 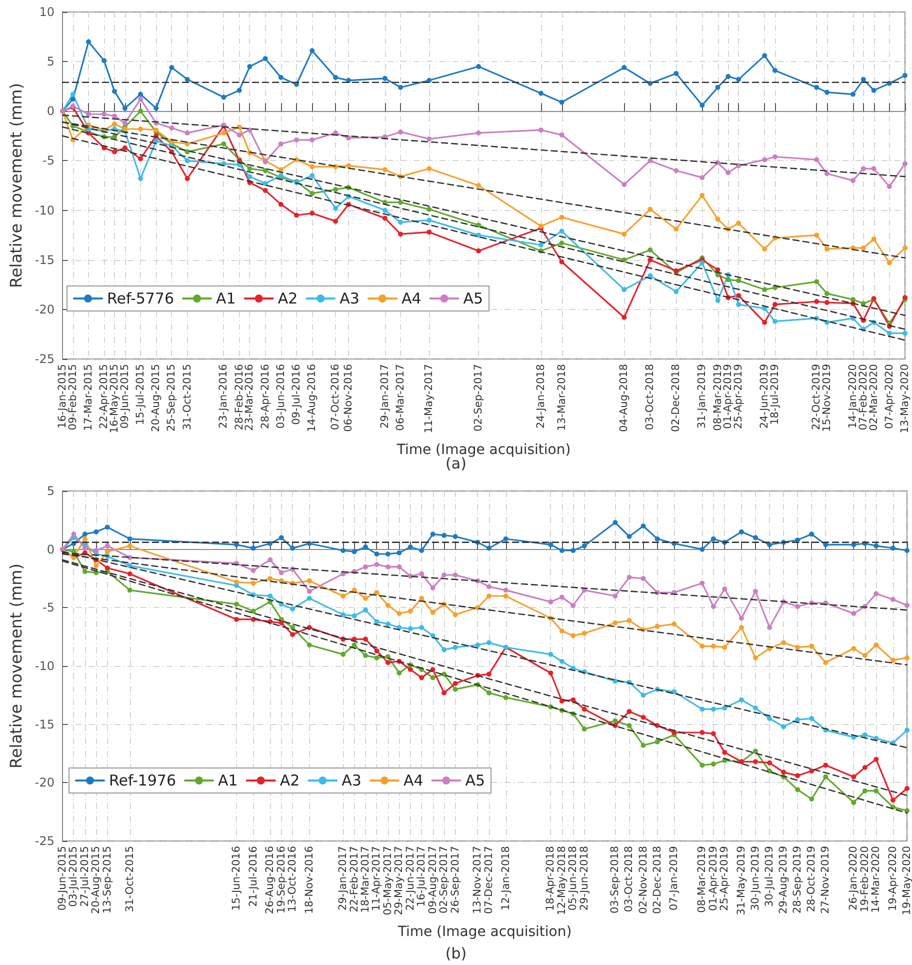 What do you see at coordinates (312, 398) in the screenshot?
I see `x-tick-label: 14-Aug-2016` at bounding box center [312, 398].